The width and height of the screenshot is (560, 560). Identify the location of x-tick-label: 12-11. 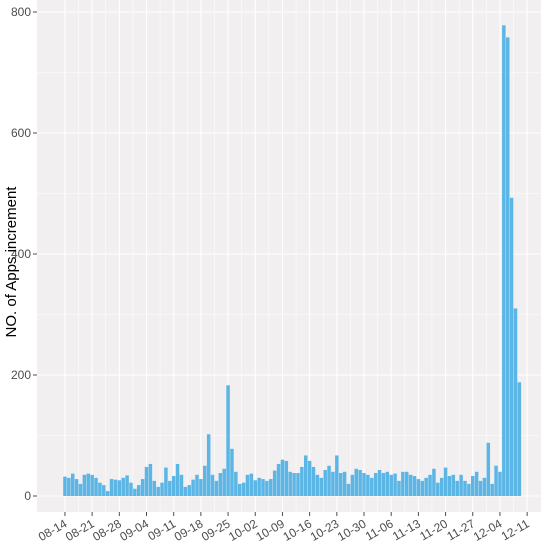
(515, 529).